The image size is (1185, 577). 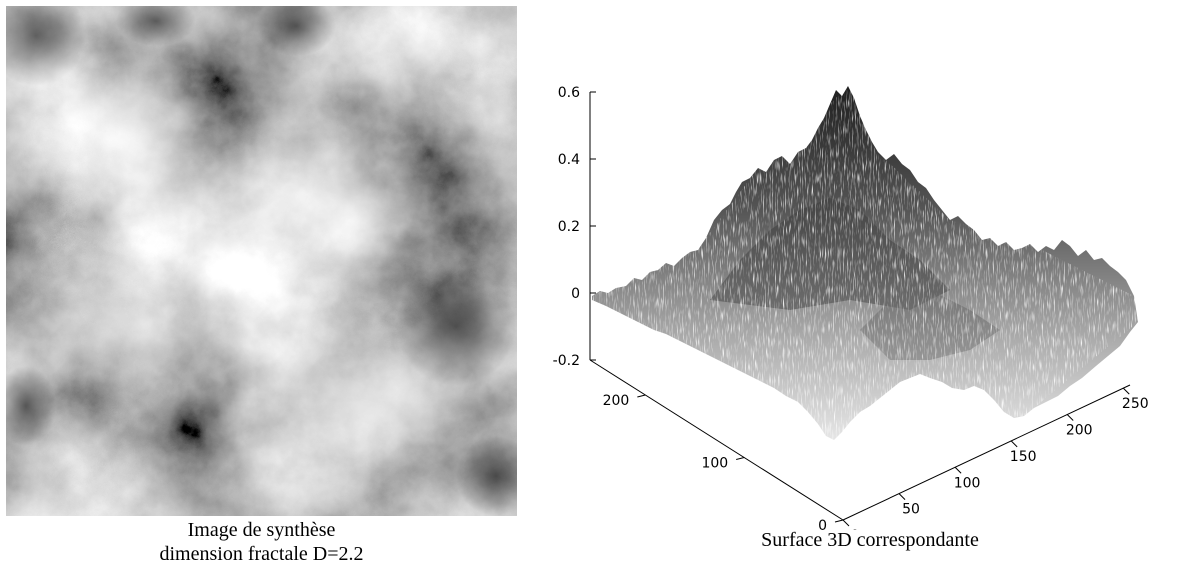 What do you see at coordinates (616, 401) in the screenshot?
I see `y-tick-label: 200` at bounding box center [616, 401].